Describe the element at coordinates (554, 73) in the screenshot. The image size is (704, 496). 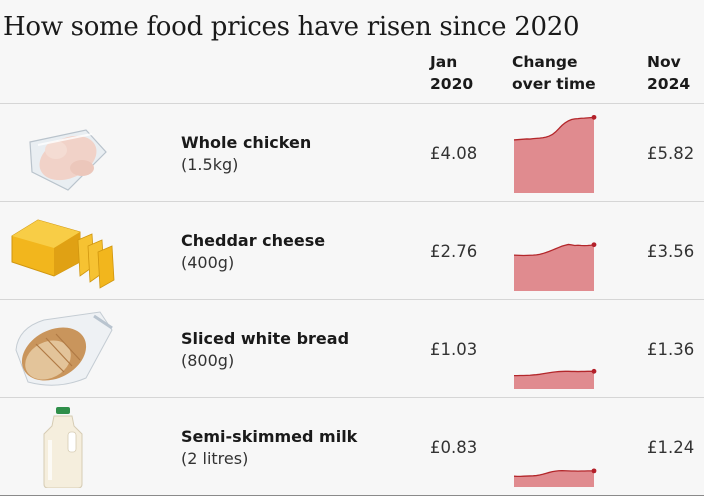
I see `column-header-change-over-time: Change over time` at that location.